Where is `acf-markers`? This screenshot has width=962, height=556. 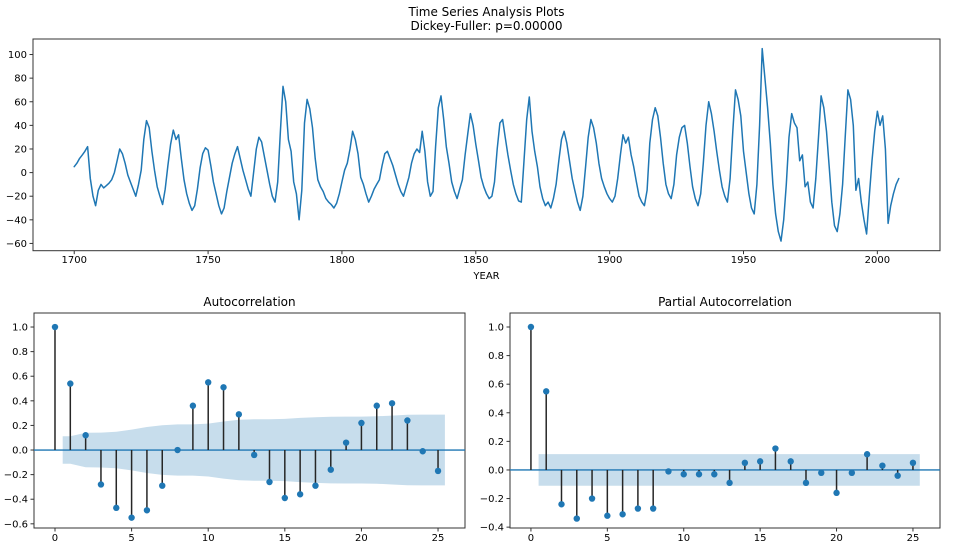
acf-markers is located at coordinates (246, 422).